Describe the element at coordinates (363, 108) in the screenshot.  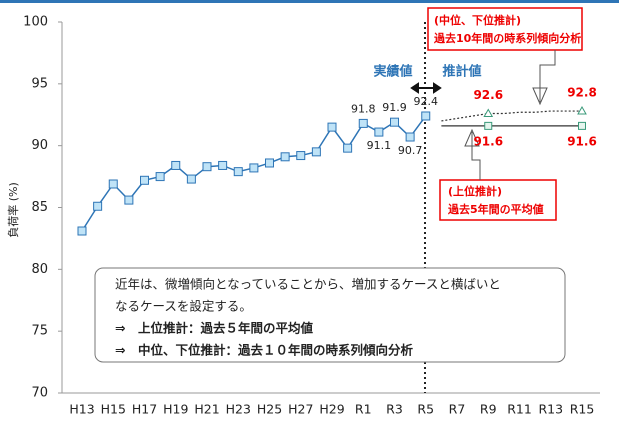
I see `data-label: 91.8` at that location.